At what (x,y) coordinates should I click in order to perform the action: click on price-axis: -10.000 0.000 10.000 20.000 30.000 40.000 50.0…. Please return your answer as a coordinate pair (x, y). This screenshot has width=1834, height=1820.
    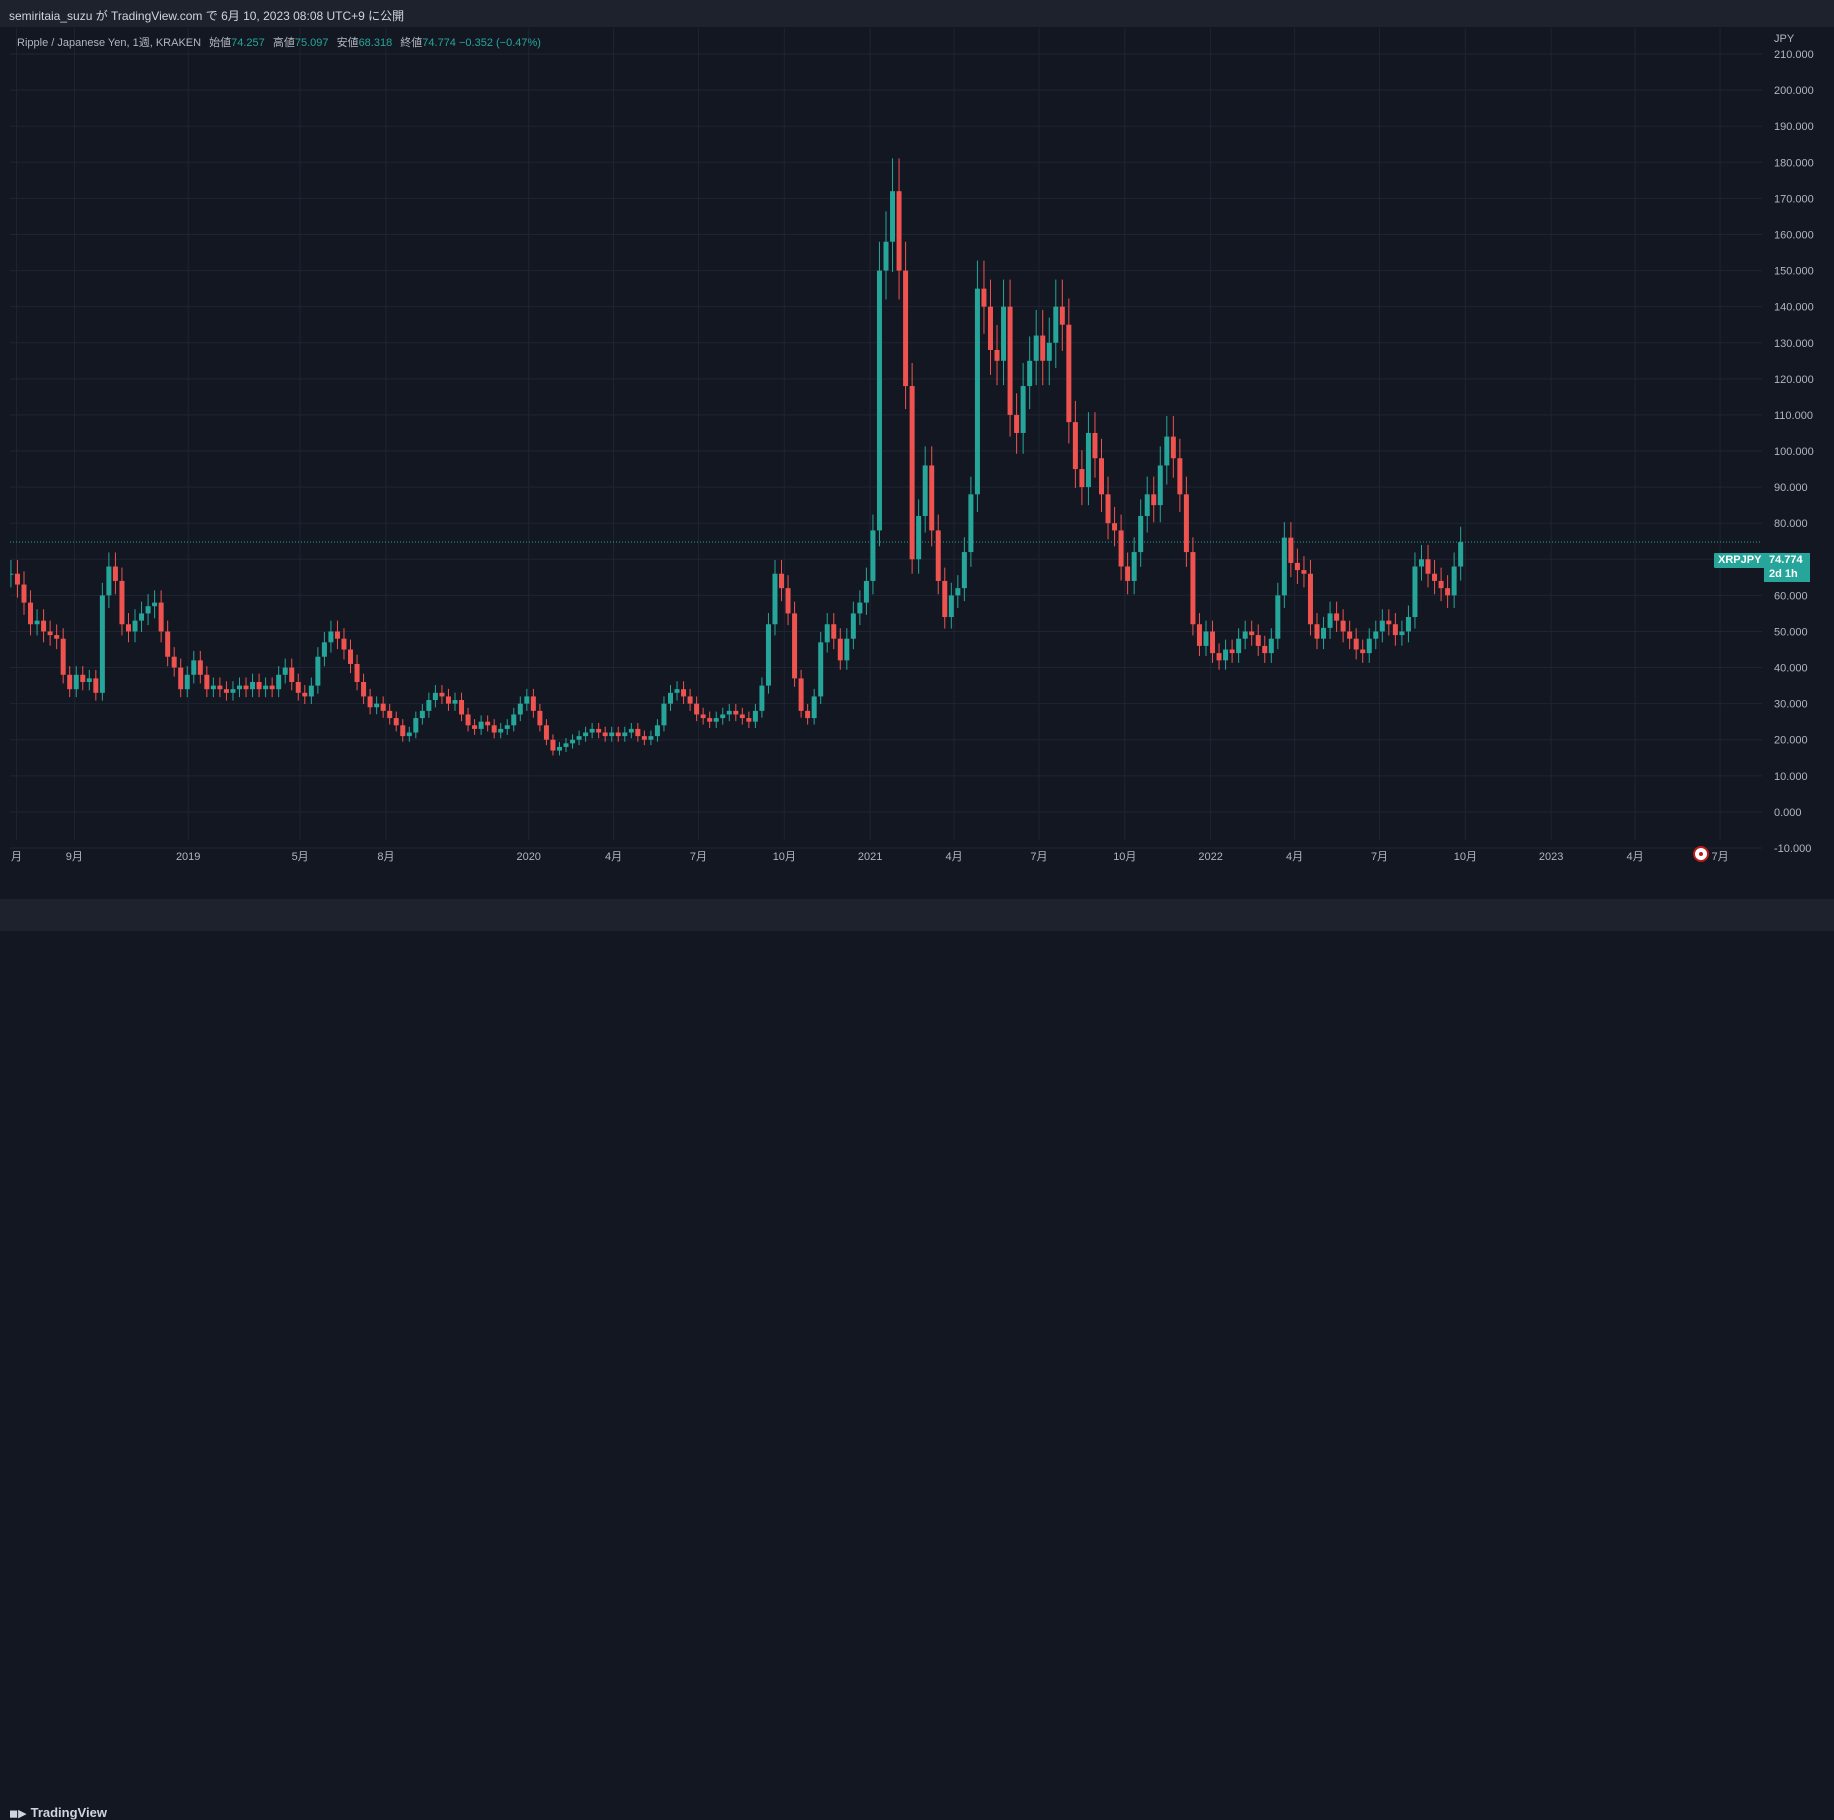
    Looking at the image, I should click on (1799, 447).